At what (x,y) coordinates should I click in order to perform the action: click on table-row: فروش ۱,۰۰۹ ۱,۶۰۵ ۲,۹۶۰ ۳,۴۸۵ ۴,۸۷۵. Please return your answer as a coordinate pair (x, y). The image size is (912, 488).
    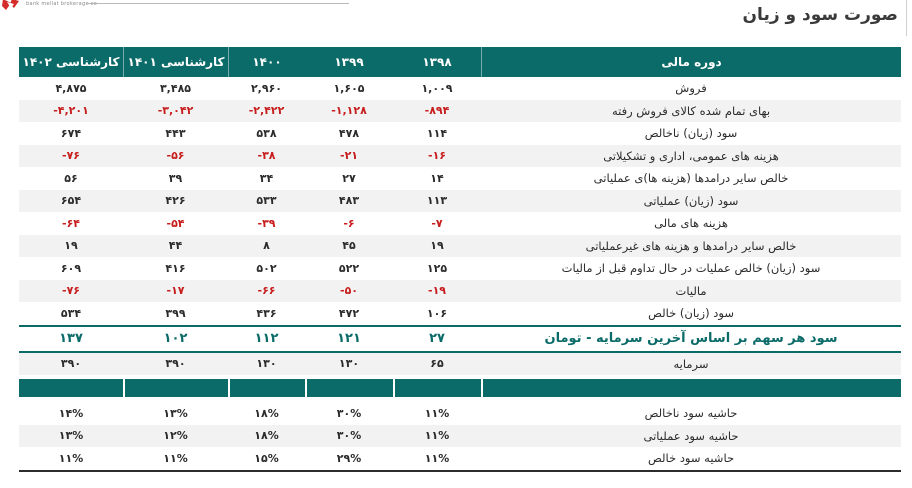
    Looking at the image, I should click on (460, 88).